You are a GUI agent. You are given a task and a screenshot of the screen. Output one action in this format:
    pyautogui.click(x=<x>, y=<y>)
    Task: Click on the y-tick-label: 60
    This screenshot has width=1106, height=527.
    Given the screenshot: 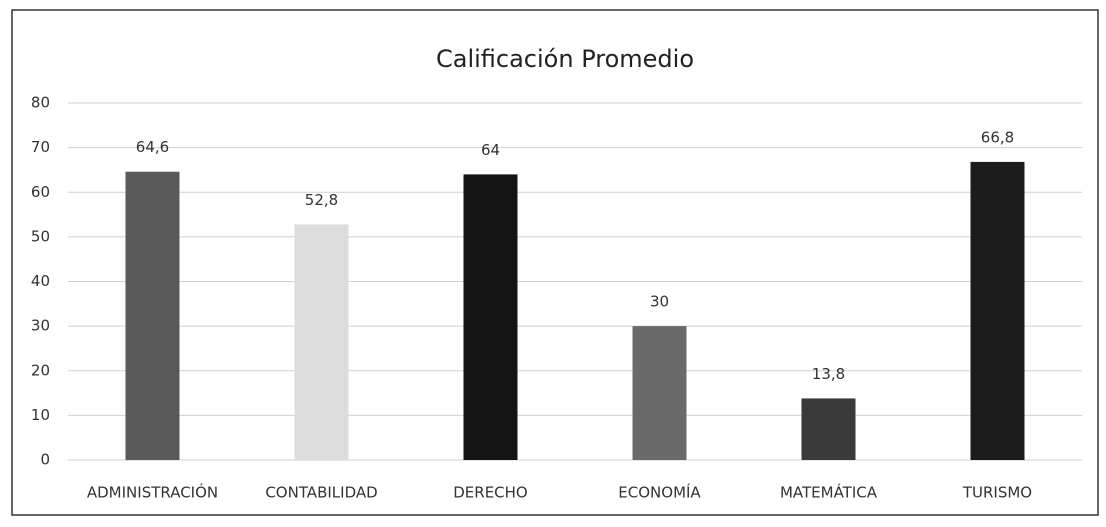 What is the action you would take?
    pyautogui.click(x=40, y=192)
    